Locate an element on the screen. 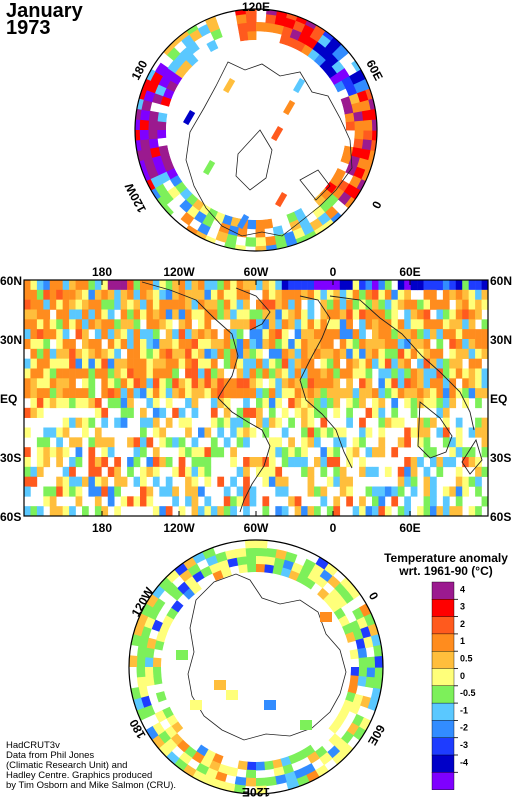 This screenshot has height=800, width=512. lon-label-0-bottom: 0 is located at coordinates (333, 528).